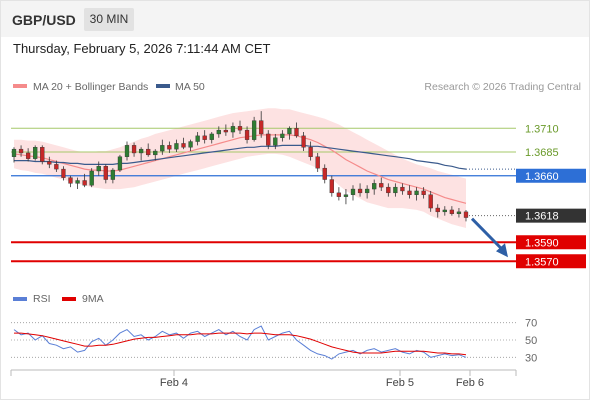 The height and width of the screenshot is (400, 590). I want to click on ma20-line, so click(240, 169).